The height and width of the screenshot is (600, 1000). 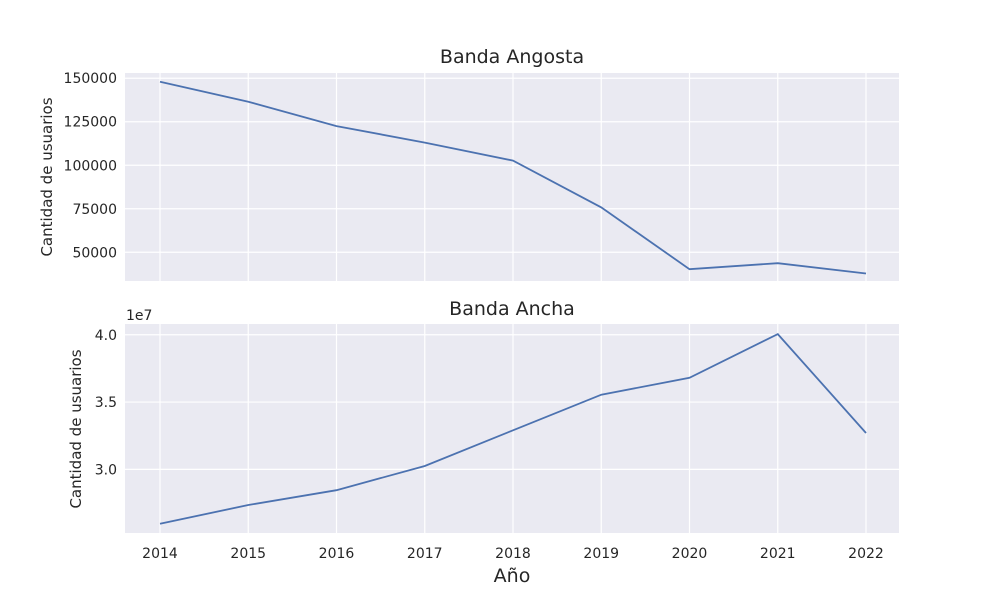 I want to click on x-tick-label-2016: 2016, so click(x=337, y=554).